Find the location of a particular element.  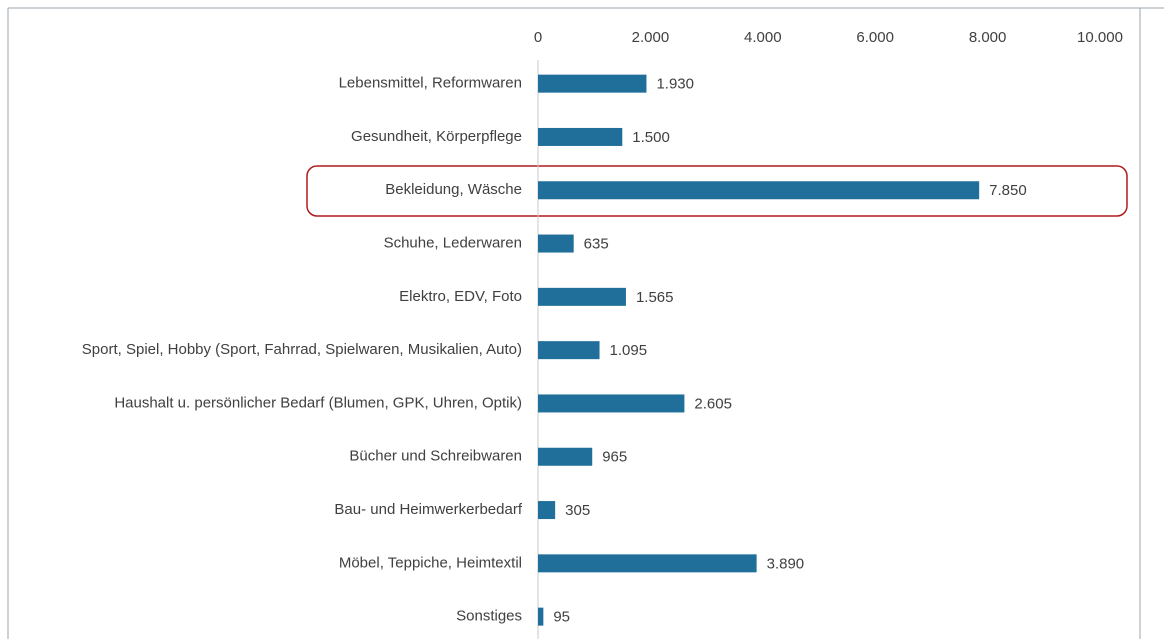

value-label: 305 is located at coordinates (577, 510).